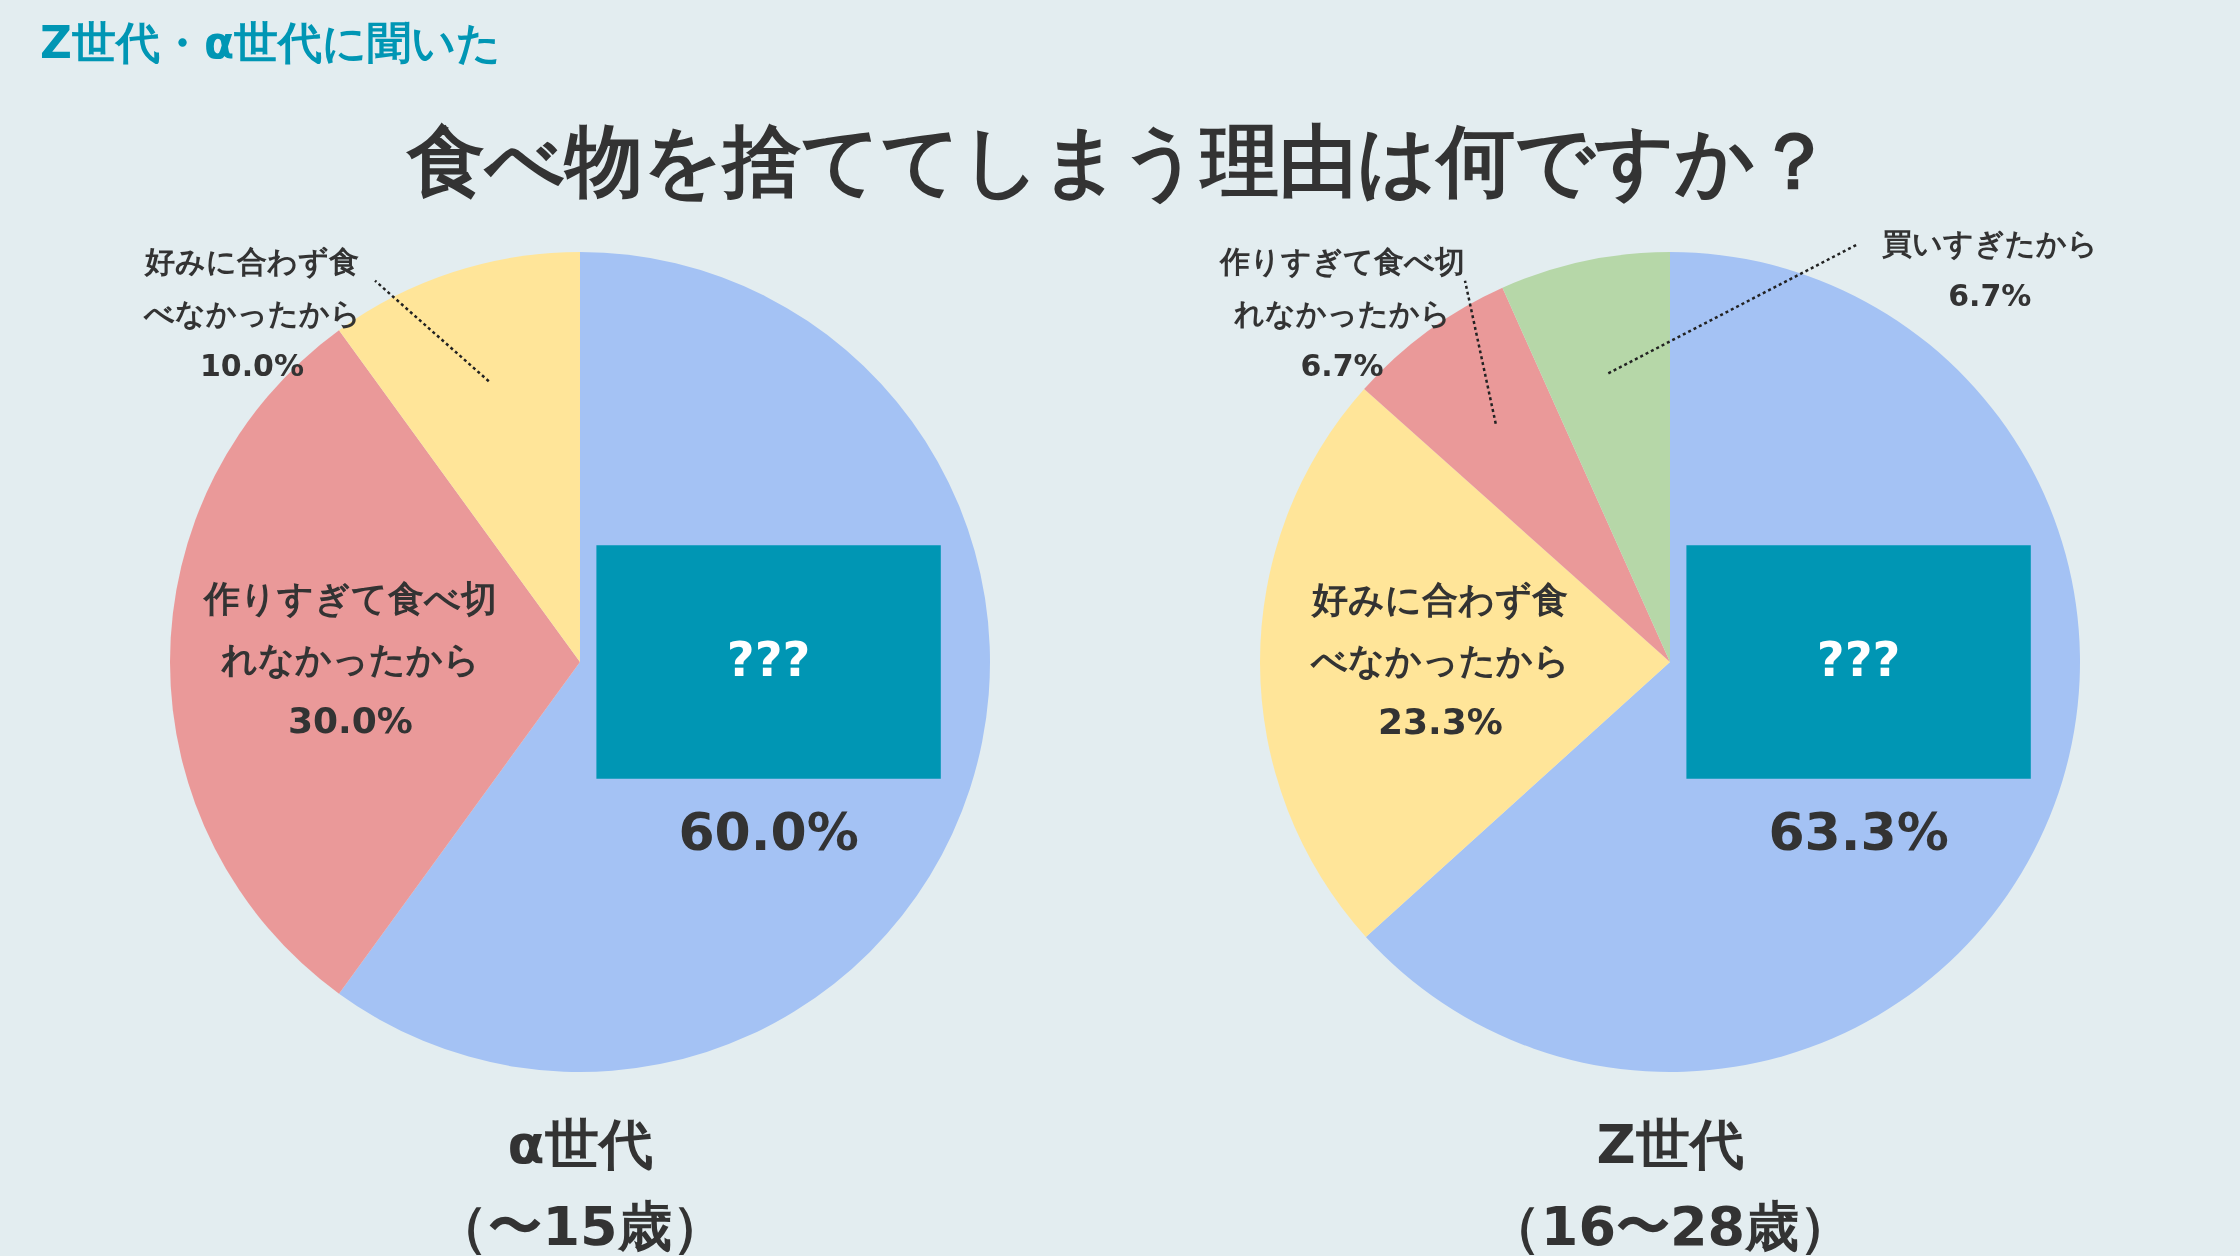 This screenshot has height=1260, width=2240. I want to click on slice-label: 買いすぎたから, so click(1989, 244).